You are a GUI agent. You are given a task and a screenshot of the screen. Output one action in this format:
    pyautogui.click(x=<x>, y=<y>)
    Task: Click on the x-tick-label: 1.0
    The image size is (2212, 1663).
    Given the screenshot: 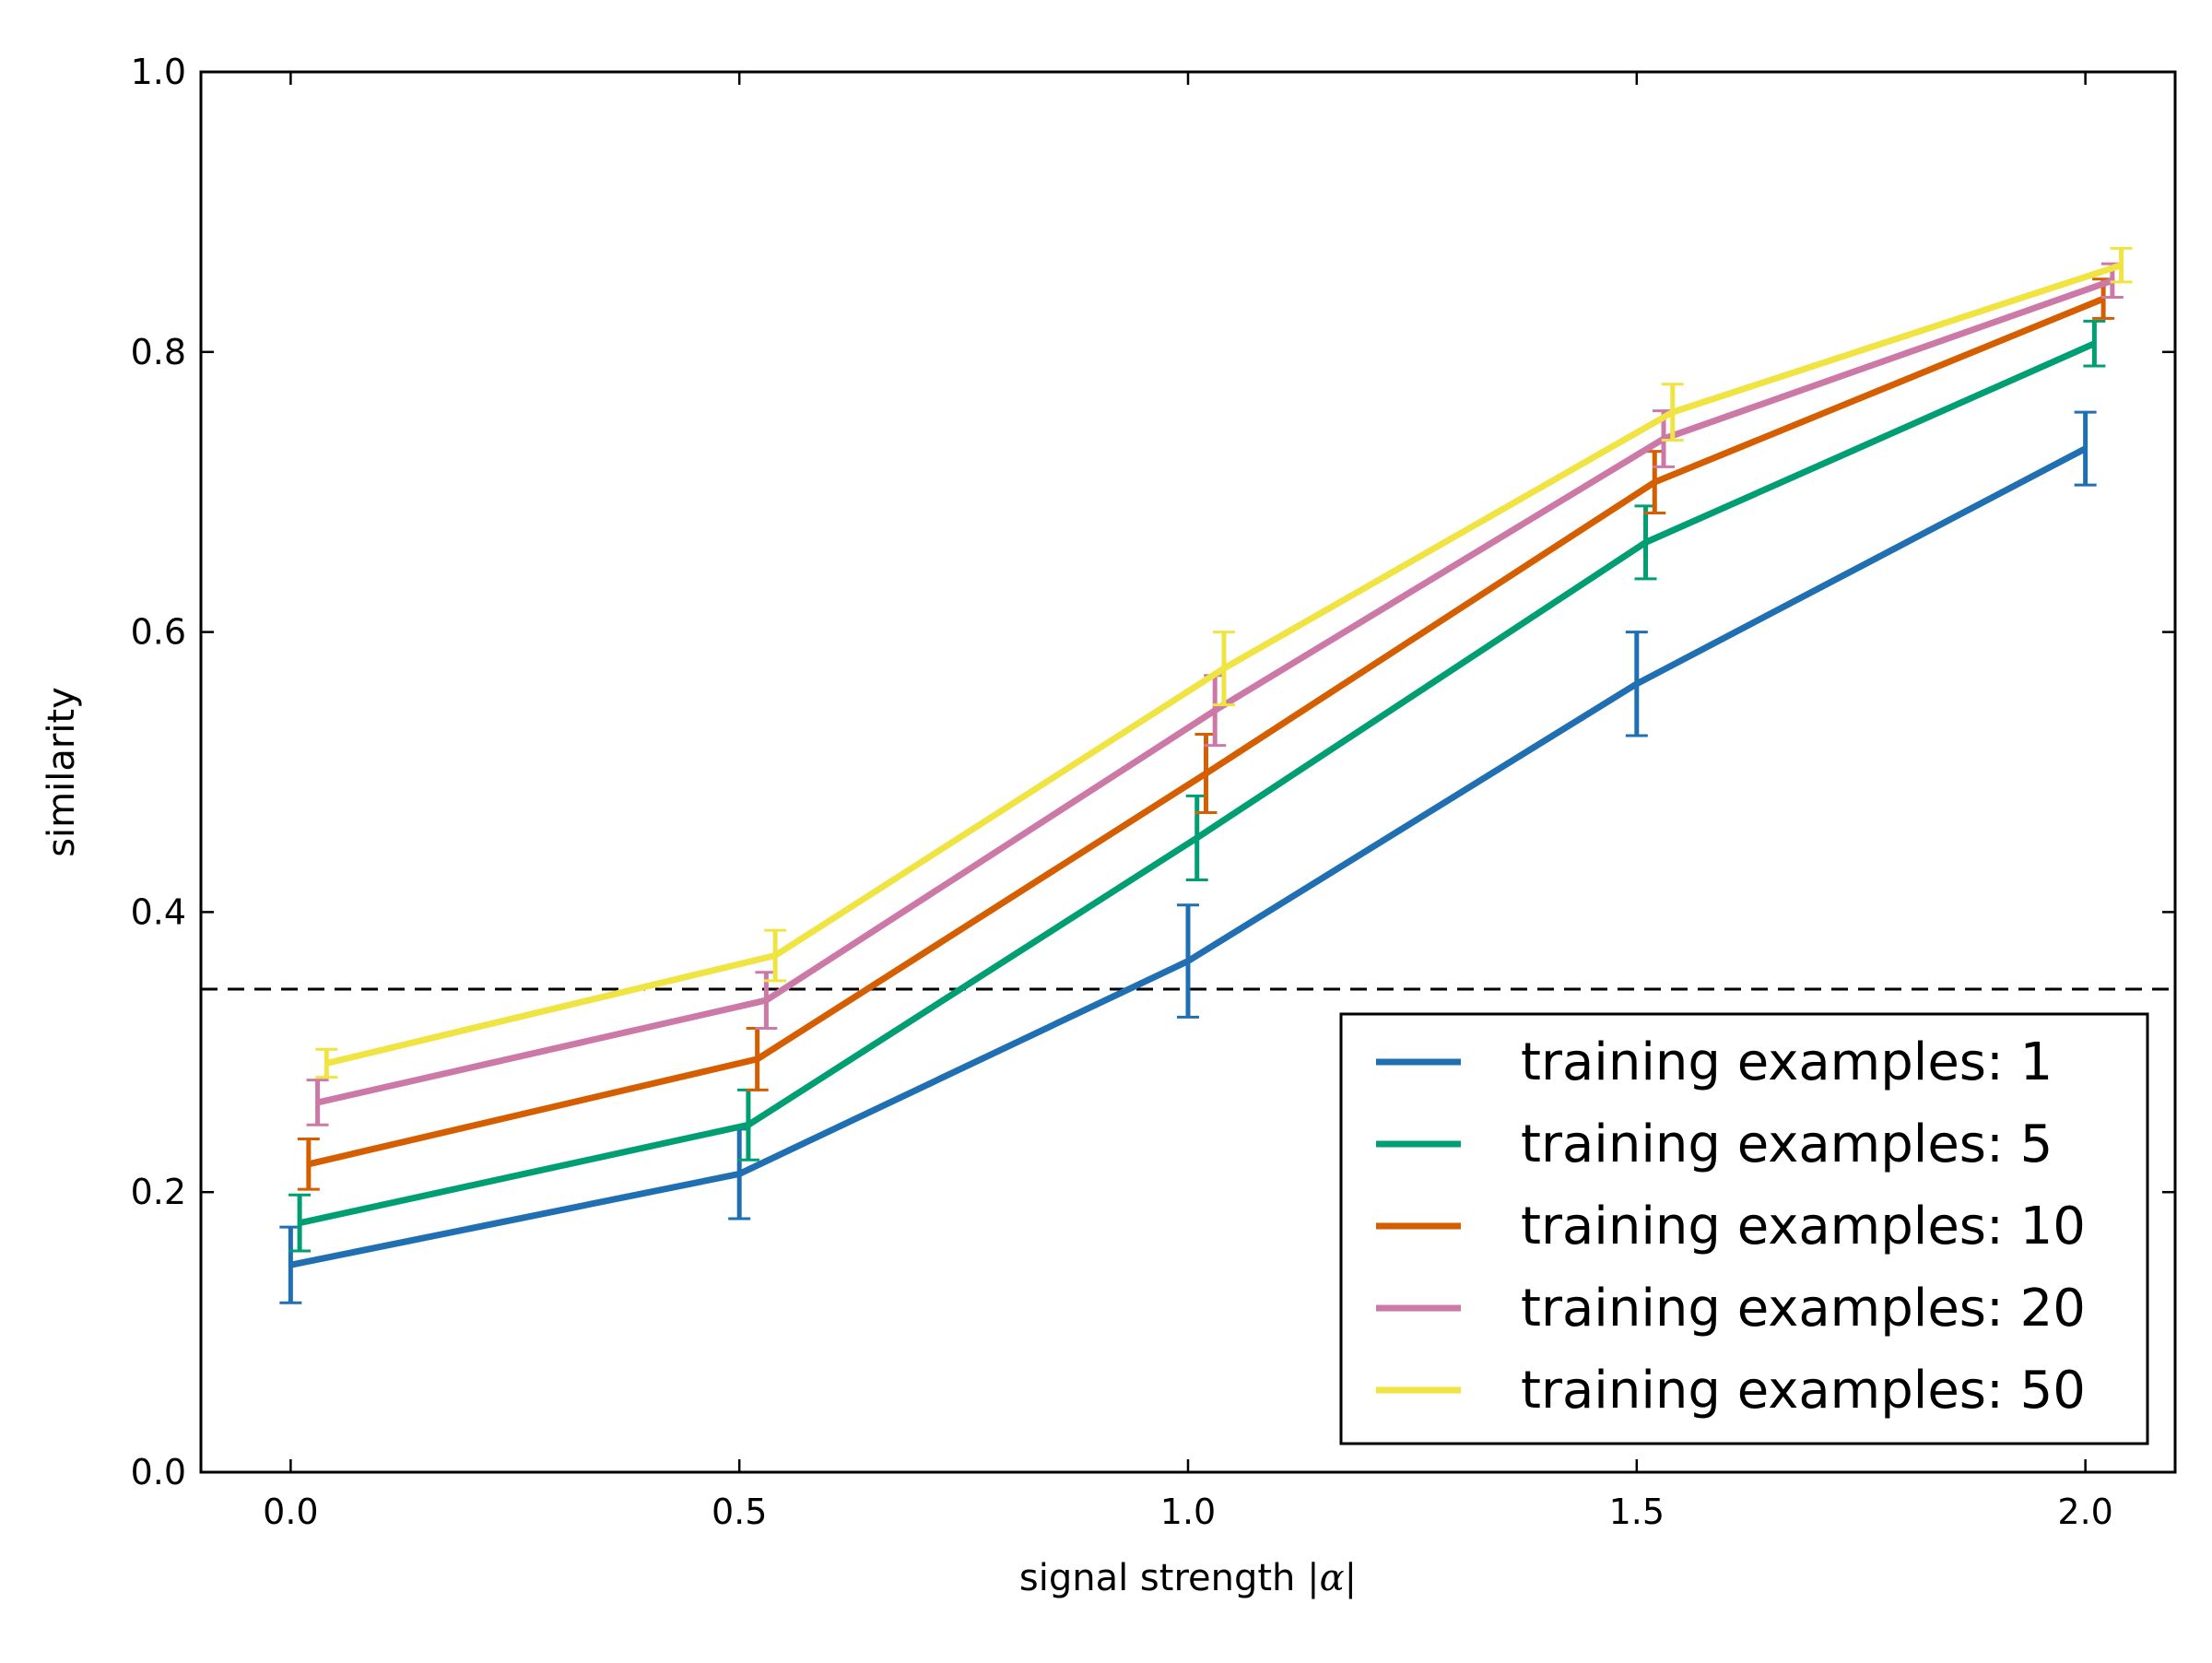 What is the action you would take?
    pyautogui.click(x=1188, y=1512)
    